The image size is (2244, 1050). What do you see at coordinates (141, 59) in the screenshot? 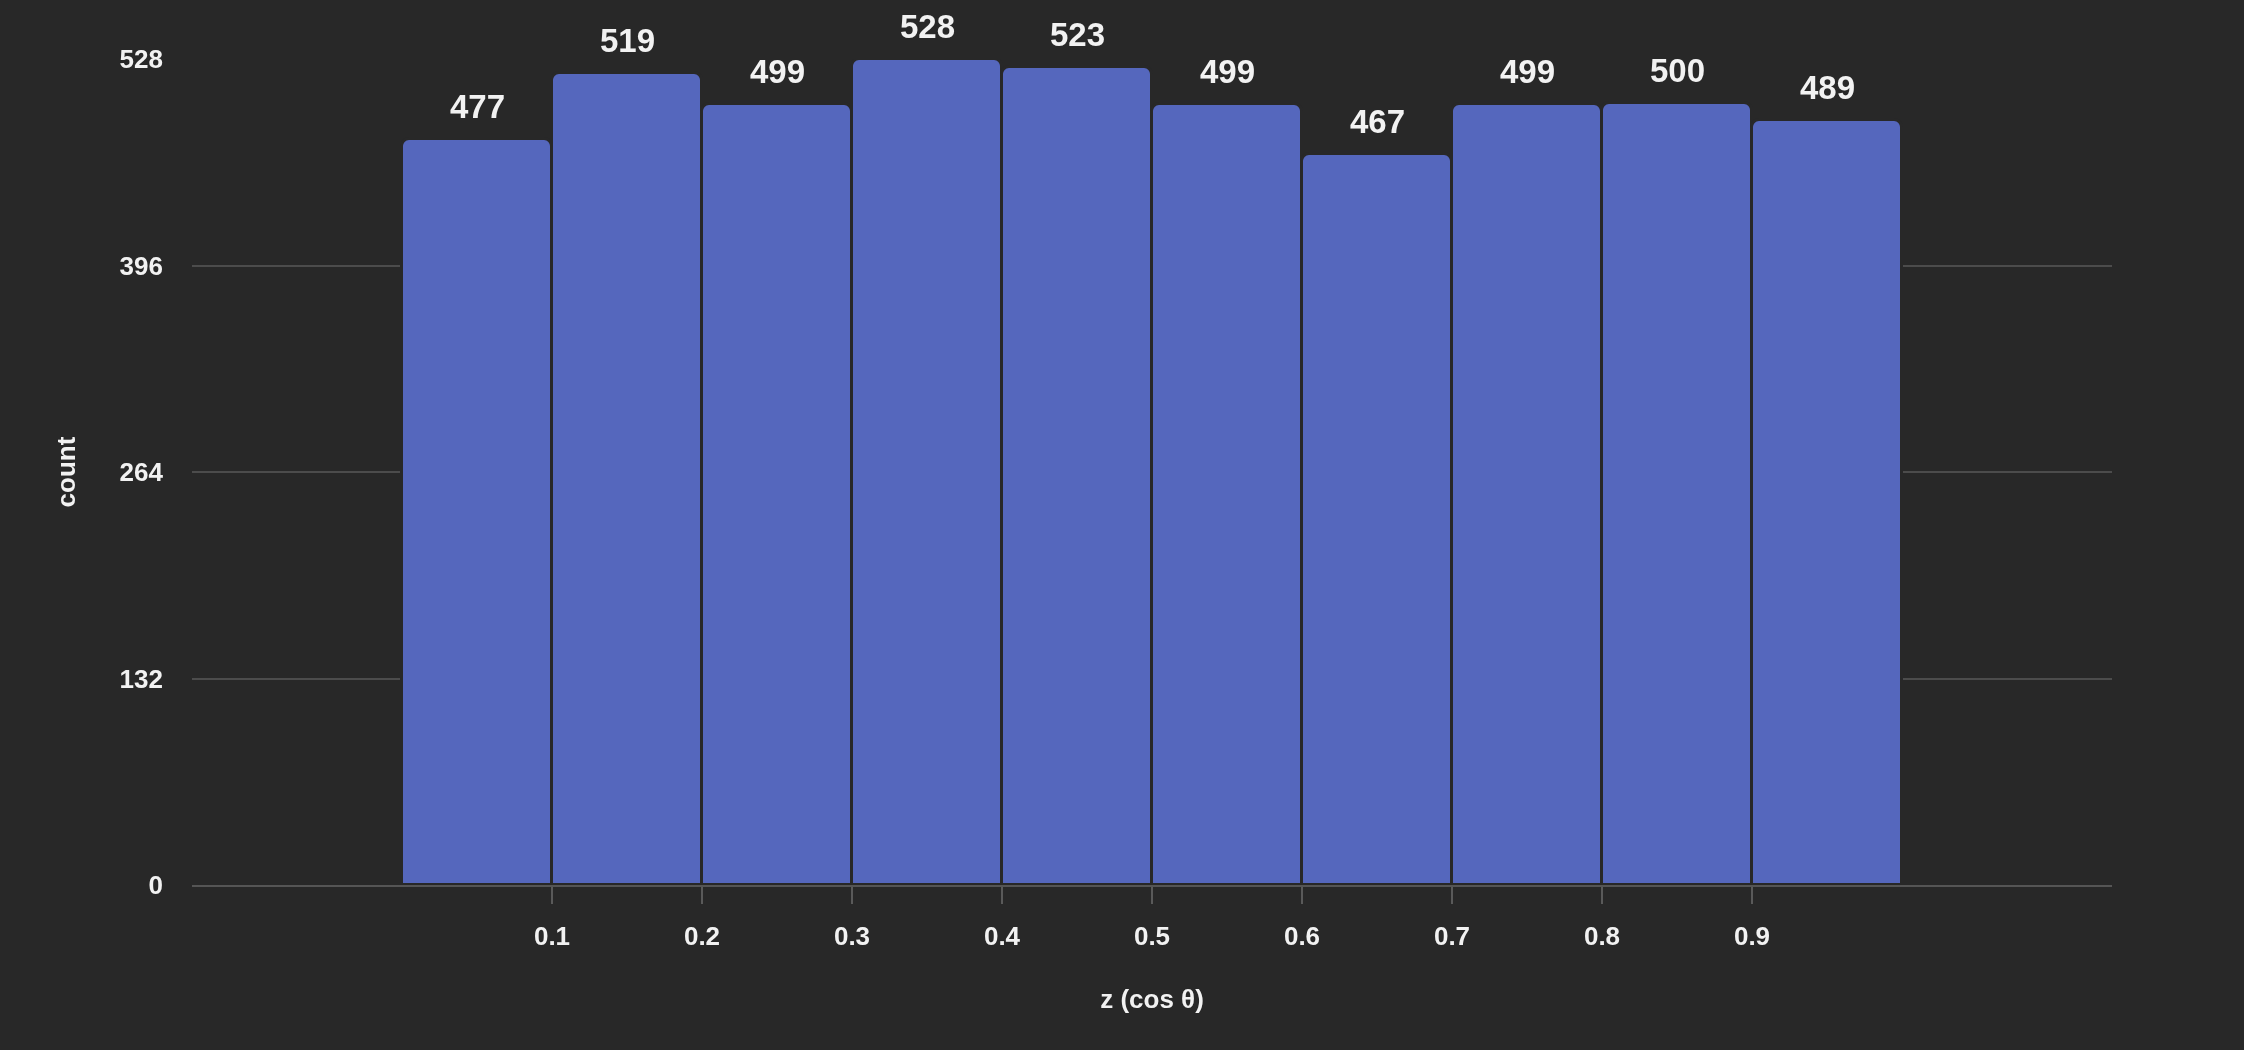
I see `y-tick-label: 528` at bounding box center [141, 59].